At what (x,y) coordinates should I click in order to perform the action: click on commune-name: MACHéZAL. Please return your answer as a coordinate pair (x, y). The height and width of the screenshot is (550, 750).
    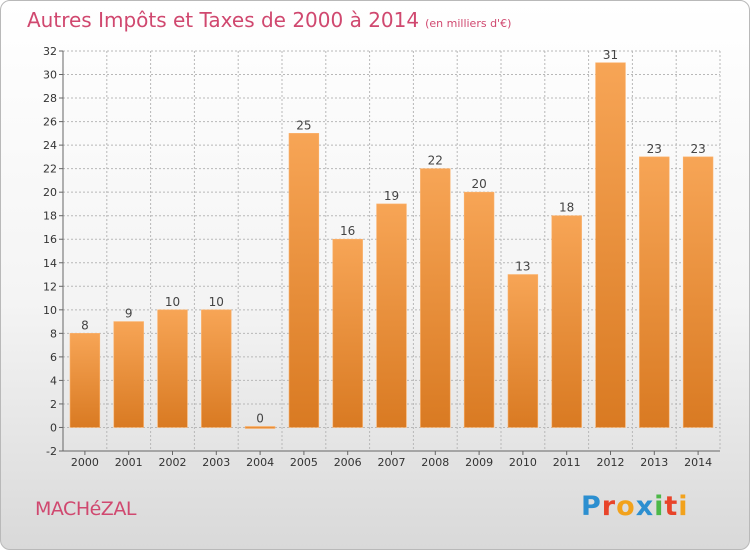
    Looking at the image, I should click on (85, 509).